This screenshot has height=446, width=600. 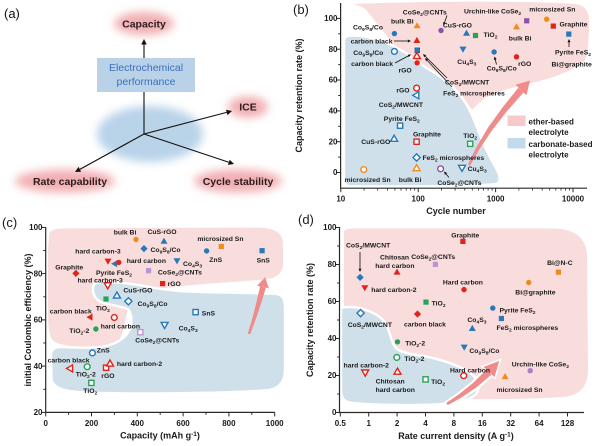 What do you see at coordinates (103, 351) in the screenshot?
I see `svg-text: ZnS` at bounding box center [103, 351].